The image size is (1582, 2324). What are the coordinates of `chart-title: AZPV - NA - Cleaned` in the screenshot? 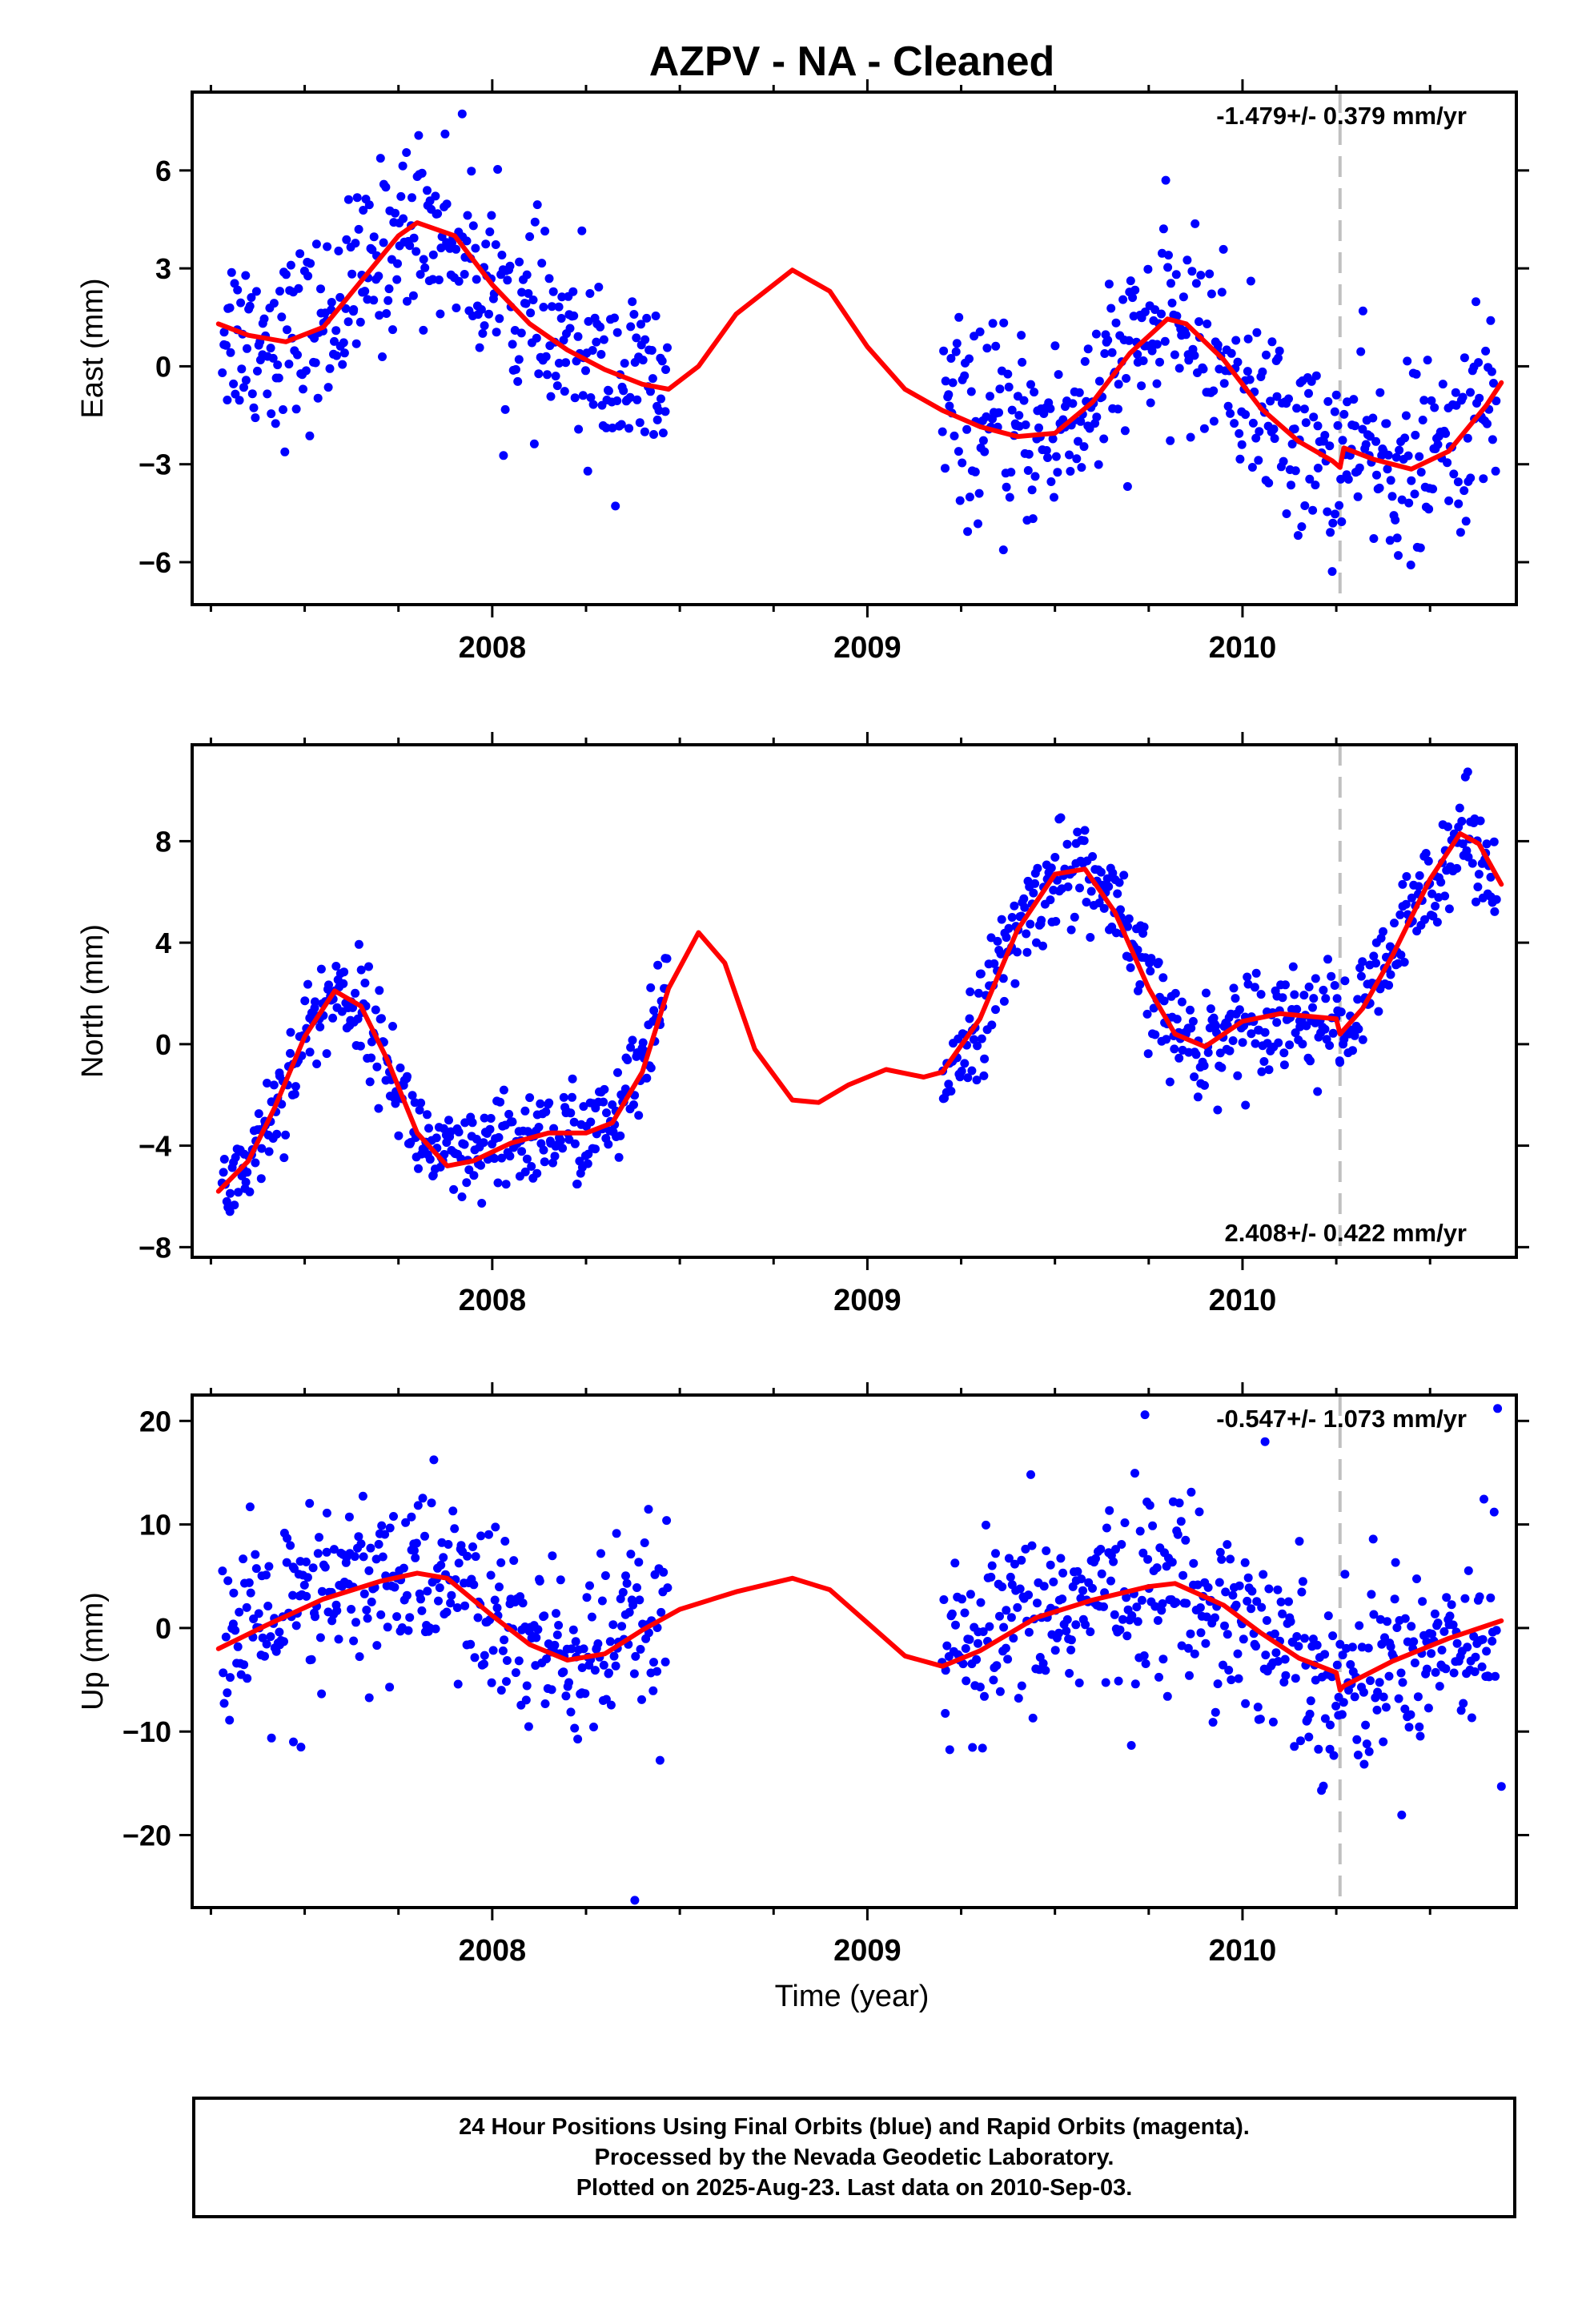 It's located at (852, 61).